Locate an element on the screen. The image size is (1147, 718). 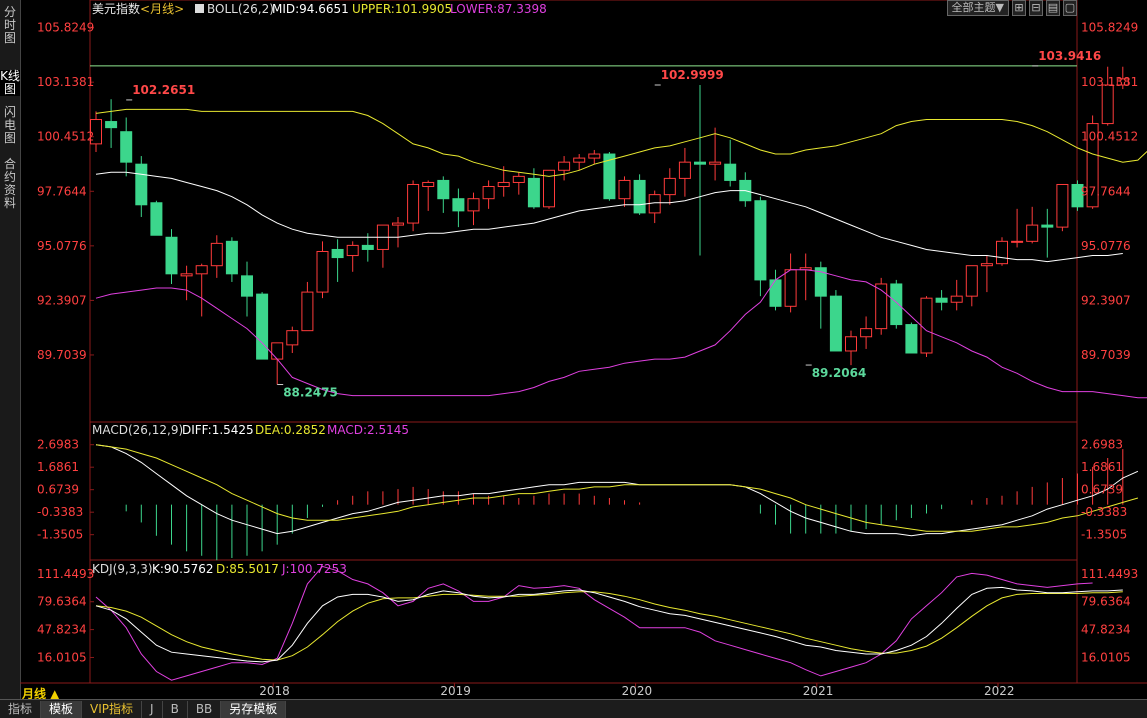
tab-template: 模板 is located at coordinates (62, 709).